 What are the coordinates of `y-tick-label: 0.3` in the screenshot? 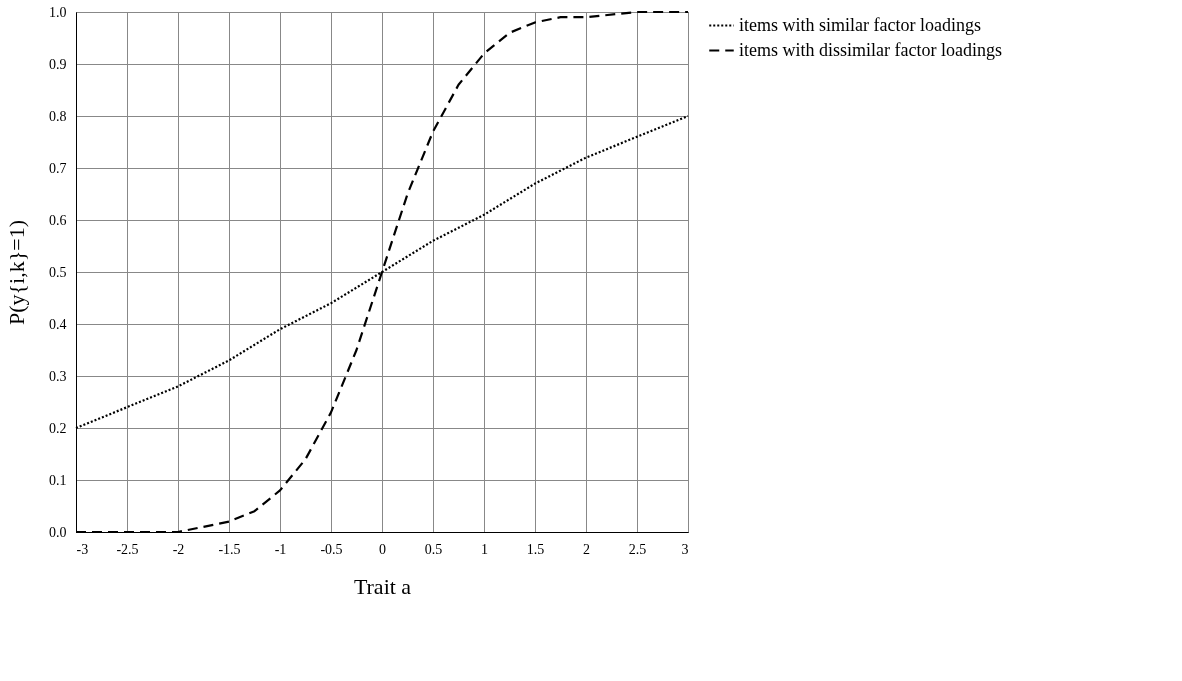 It's located at (58, 376).